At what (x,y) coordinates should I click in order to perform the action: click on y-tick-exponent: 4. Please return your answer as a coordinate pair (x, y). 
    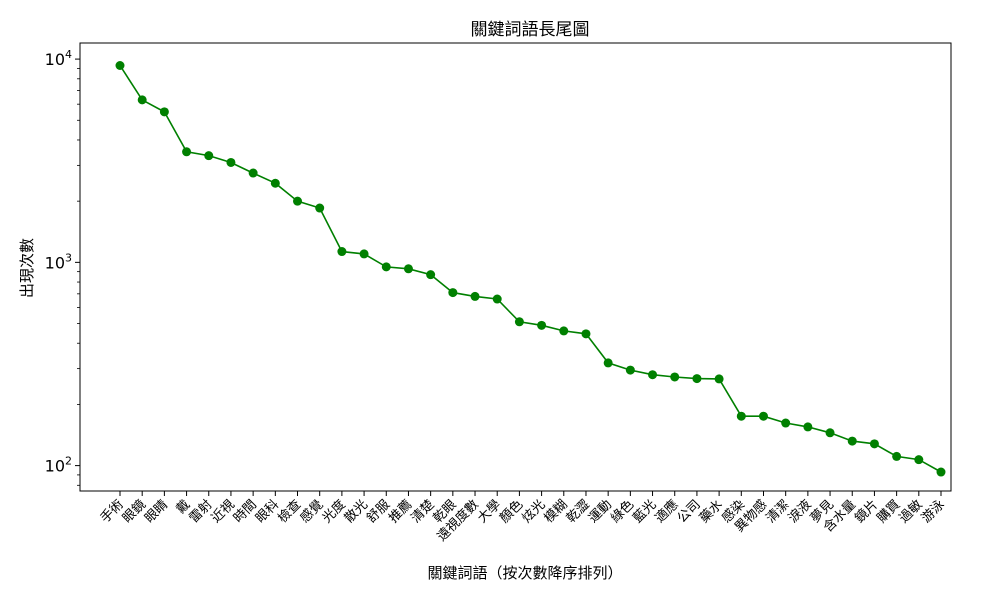
    Looking at the image, I should click on (68, 54).